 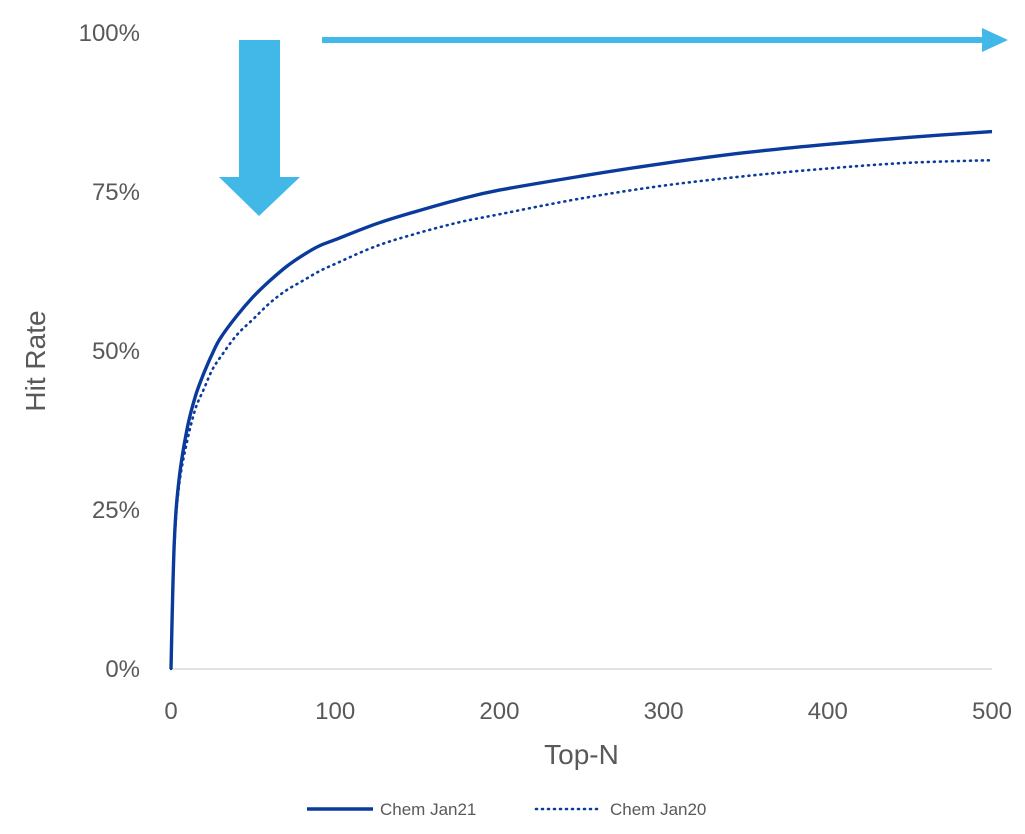 What do you see at coordinates (116, 192) in the screenshot?
I see `y-tick-label: 75%` at bounding box center [116, 192].